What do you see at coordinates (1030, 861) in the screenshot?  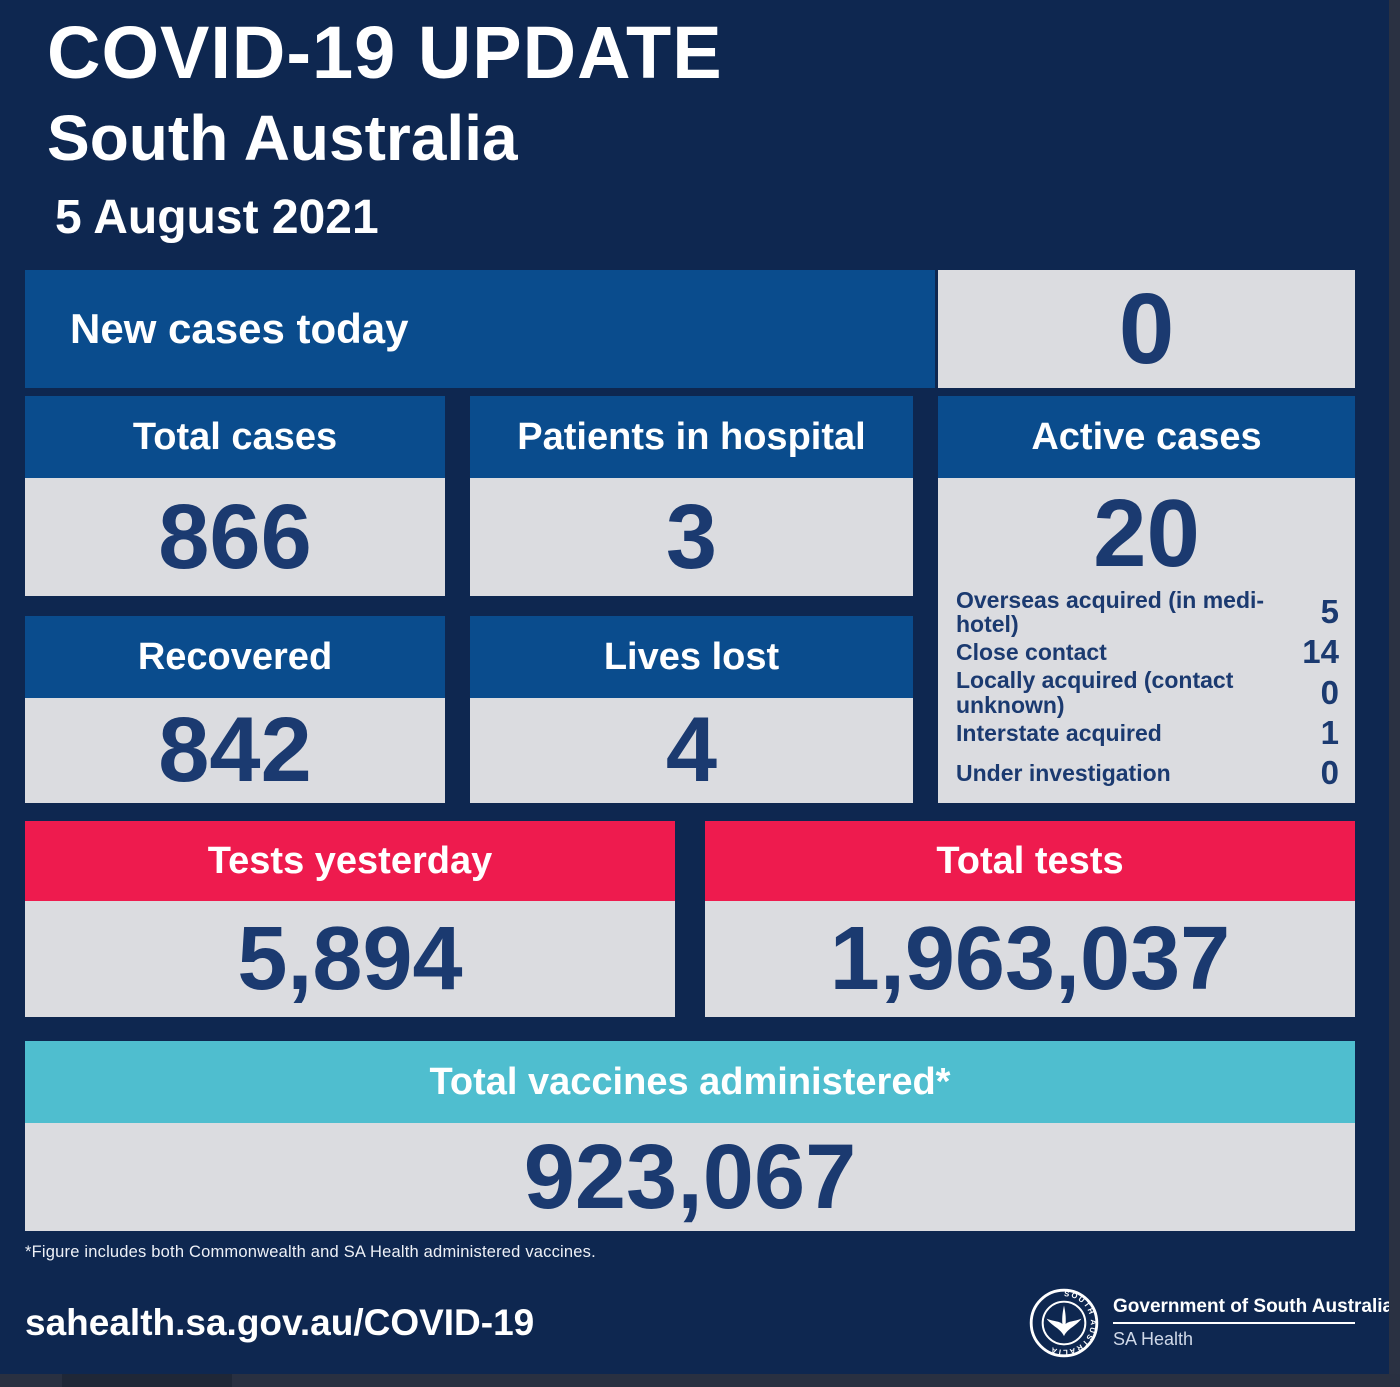 I see `total-tests-label: Total tests` at bounding box center [1030, 861].